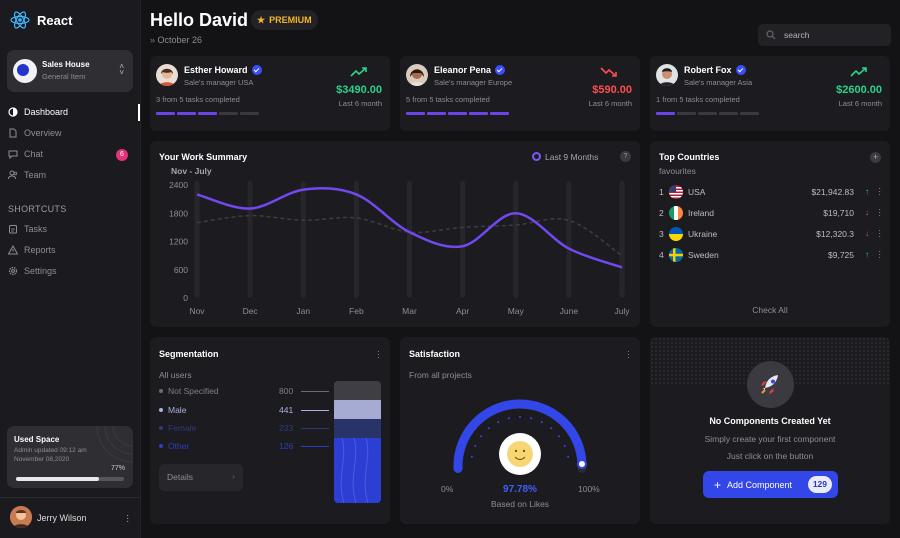  What do you see at coordinates (824, 35) in the screenshot?
I see `search-bar: search` at bounding box center [824, 35].